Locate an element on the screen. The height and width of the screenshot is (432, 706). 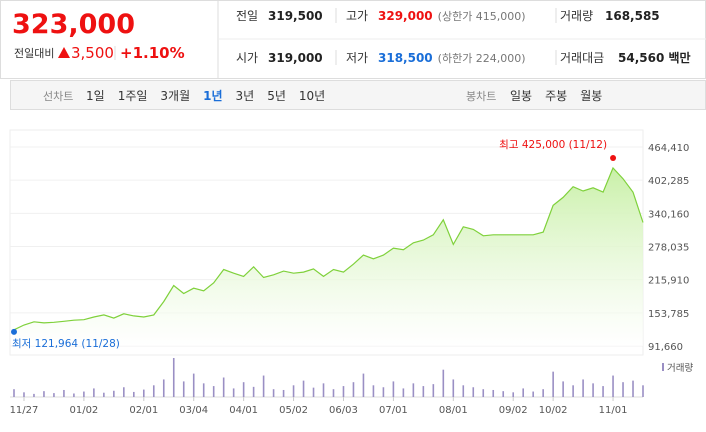
stat-label: 거래대금 is located at coordinates (582, 58).